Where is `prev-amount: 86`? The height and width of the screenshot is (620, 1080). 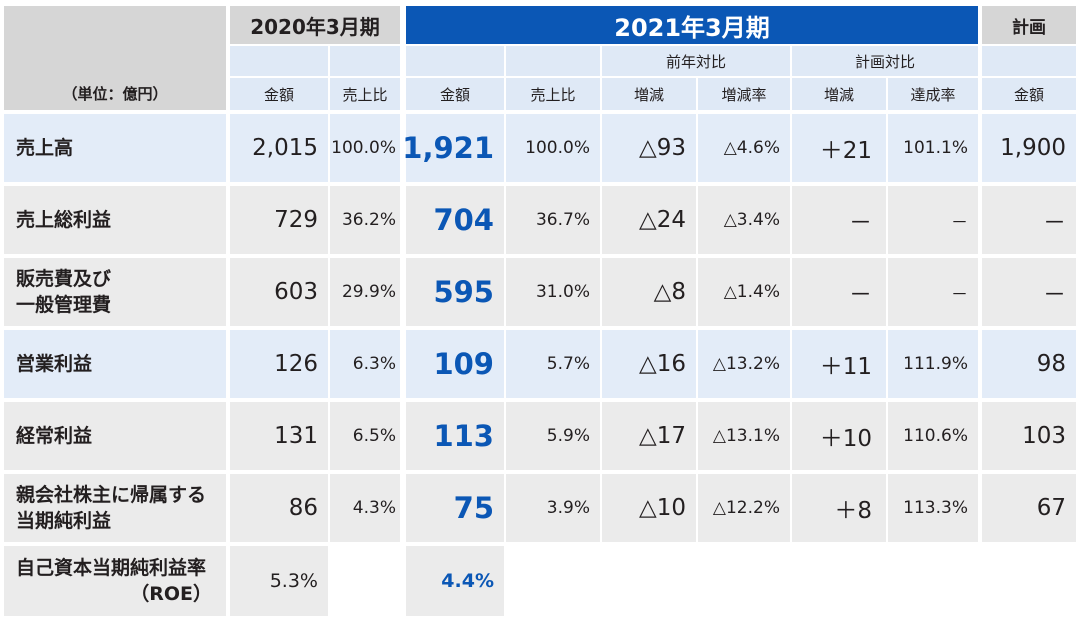
prev-amount: 86 is located at coordinates (279, 508).